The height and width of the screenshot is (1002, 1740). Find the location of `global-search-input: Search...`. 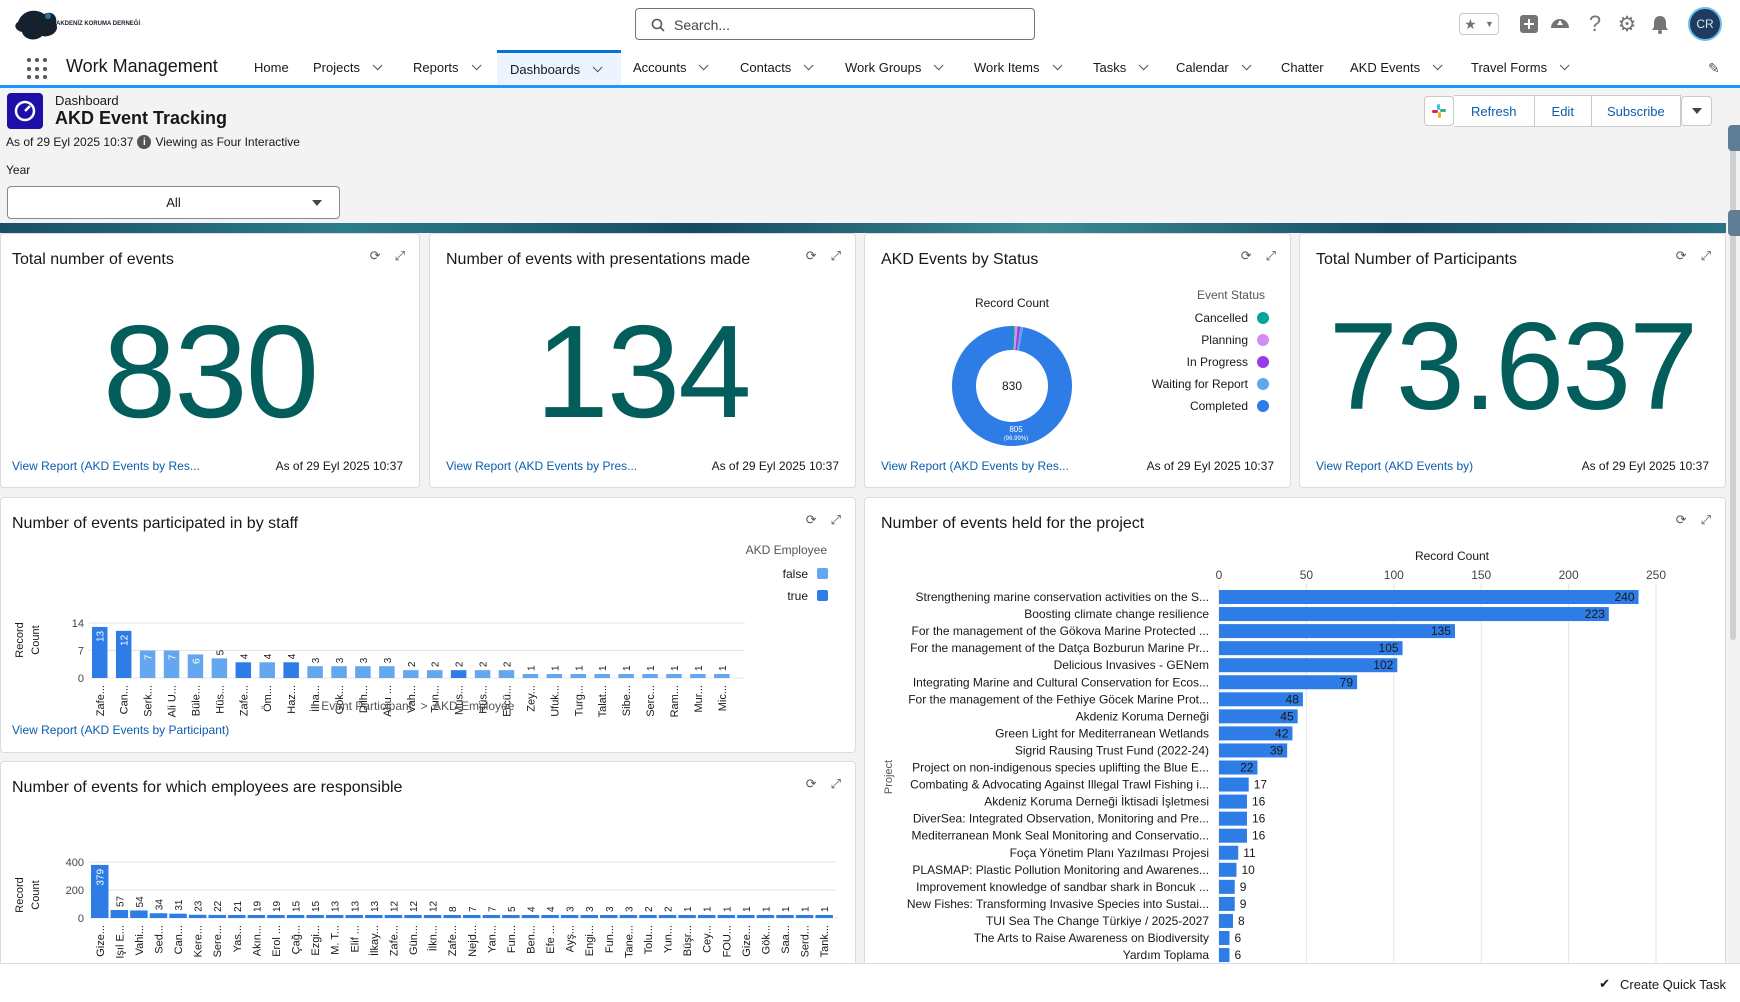

global-search-input: Search... is located at coordinates (835, 24).